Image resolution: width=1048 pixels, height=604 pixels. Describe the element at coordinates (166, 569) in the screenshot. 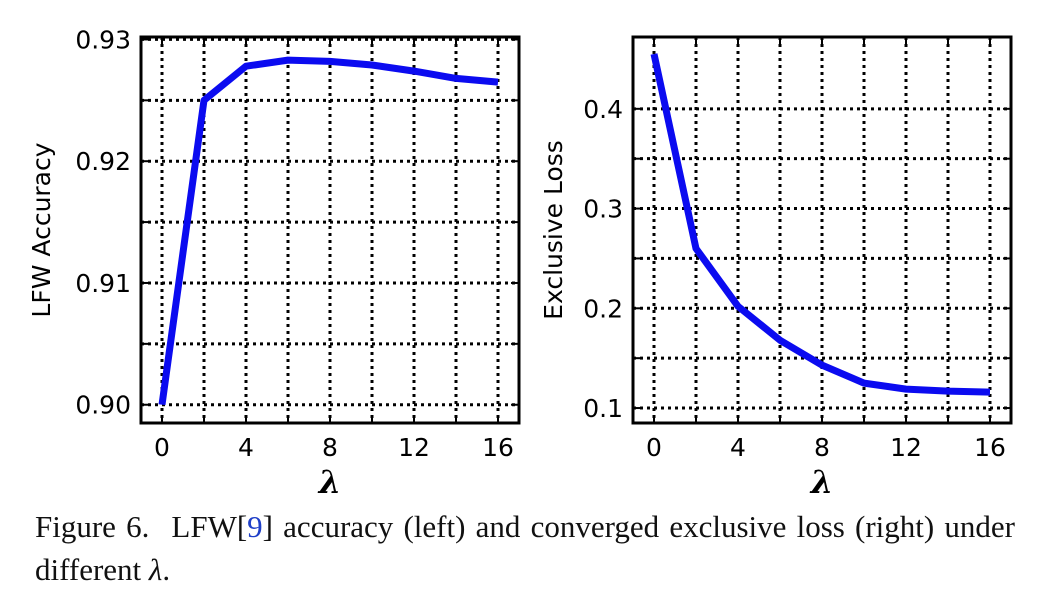

I see `caption-end: .` at that location.